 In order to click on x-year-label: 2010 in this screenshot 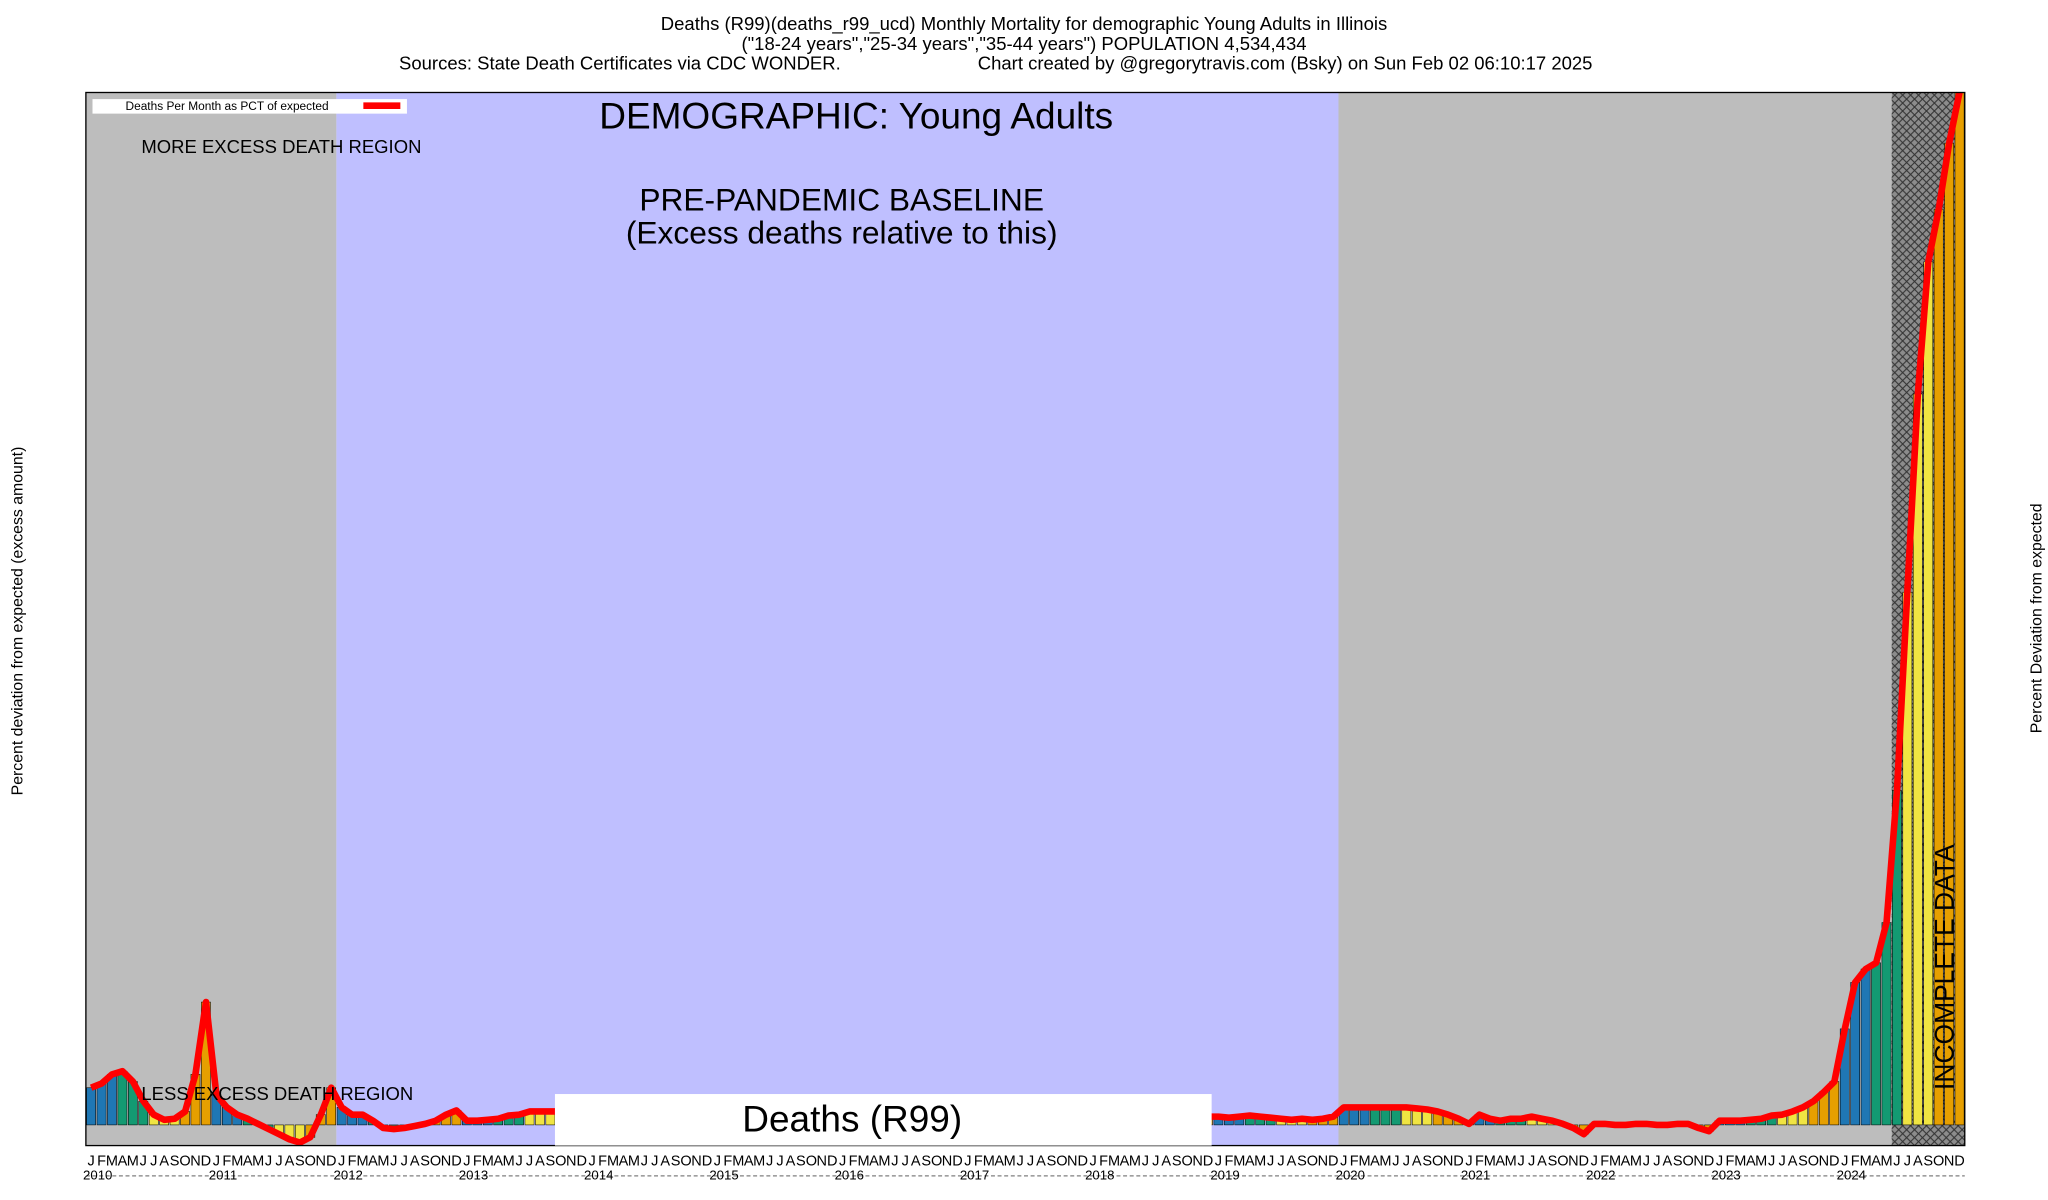, I will do `click(97, 1174)`.